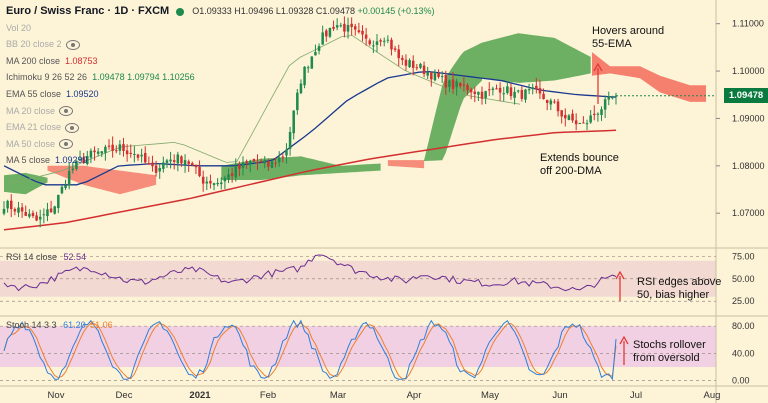 Image resolution: width=768 pixels, height=403 pixels. What do you see at coordinates (88, 11) in the screenshot?
I see `symbol-title: Euro / Swiss Franc · 1D · FXCM` at bounding box center [88, 11].